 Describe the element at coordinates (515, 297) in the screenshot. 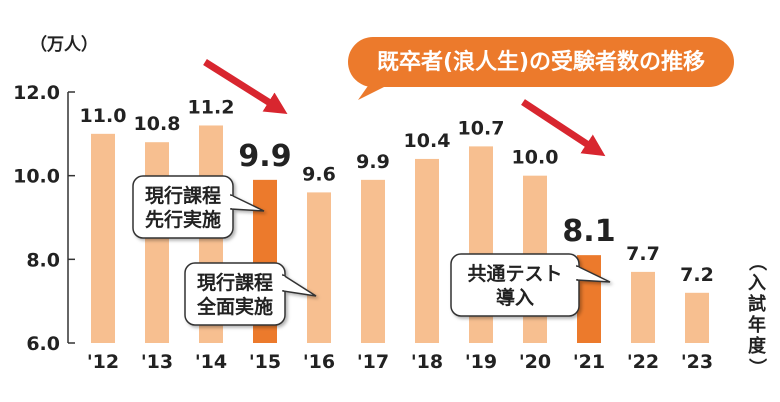

I see `annotation-text: 導入` at that location.